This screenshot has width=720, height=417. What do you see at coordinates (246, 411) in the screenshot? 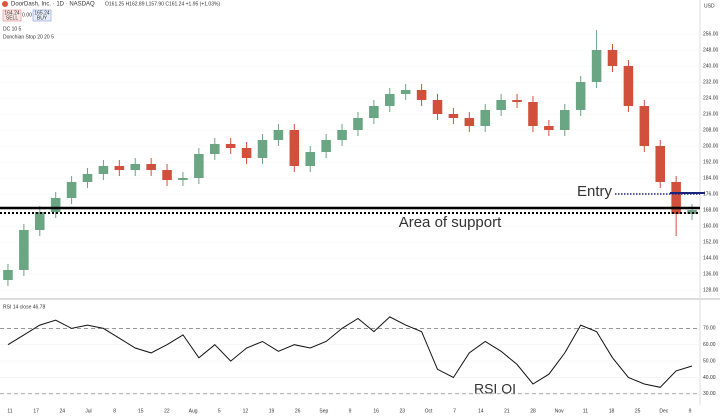
I see `x-tick-label: 12` at bounding box center [246, 411].